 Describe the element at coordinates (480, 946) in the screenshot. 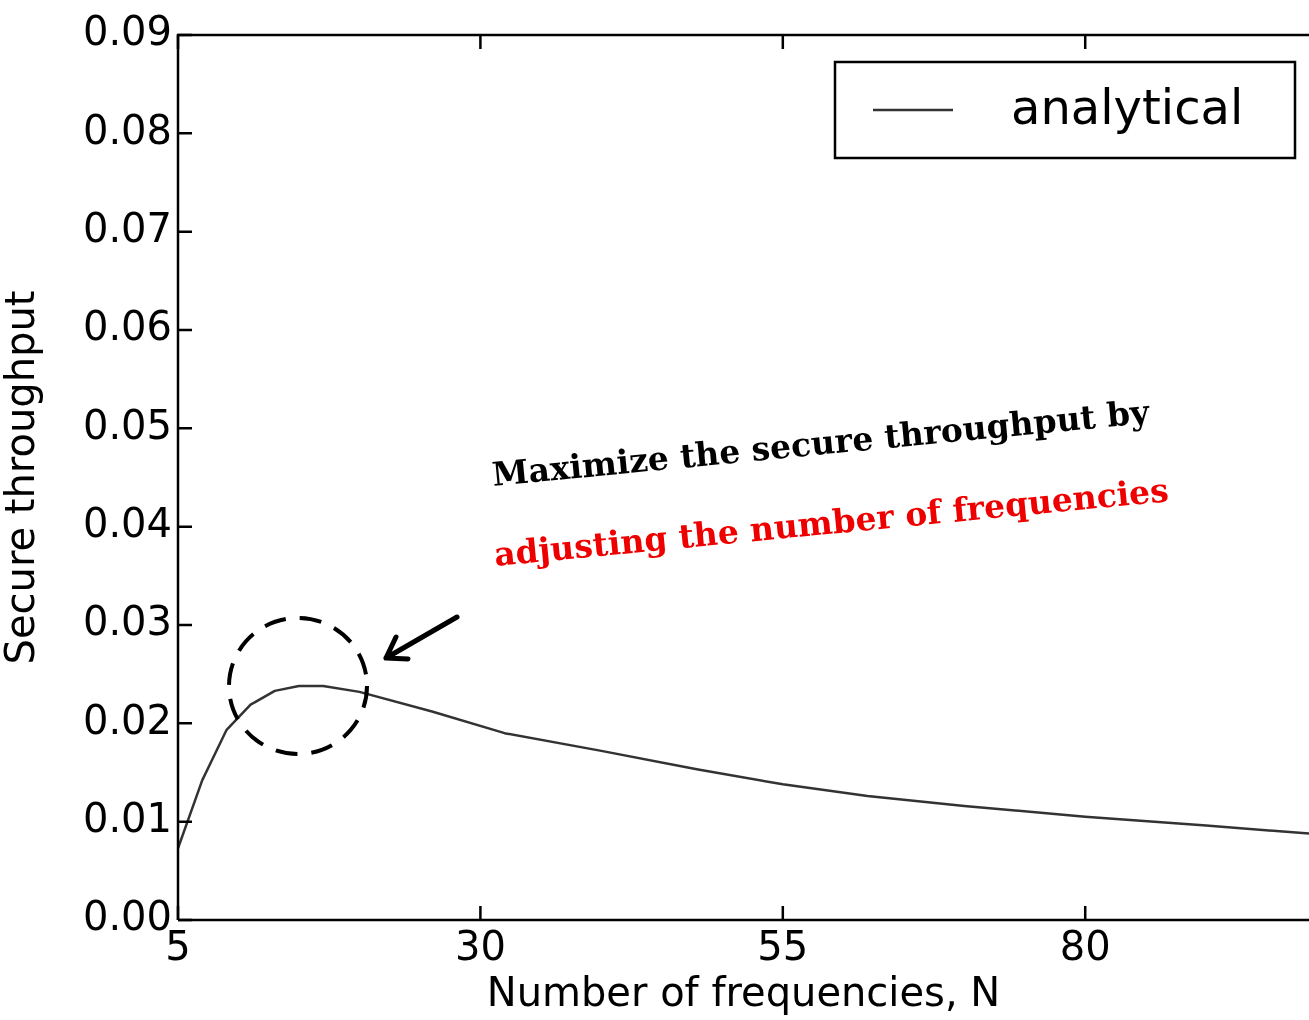

I see `x-tick-label: 30` at that location.